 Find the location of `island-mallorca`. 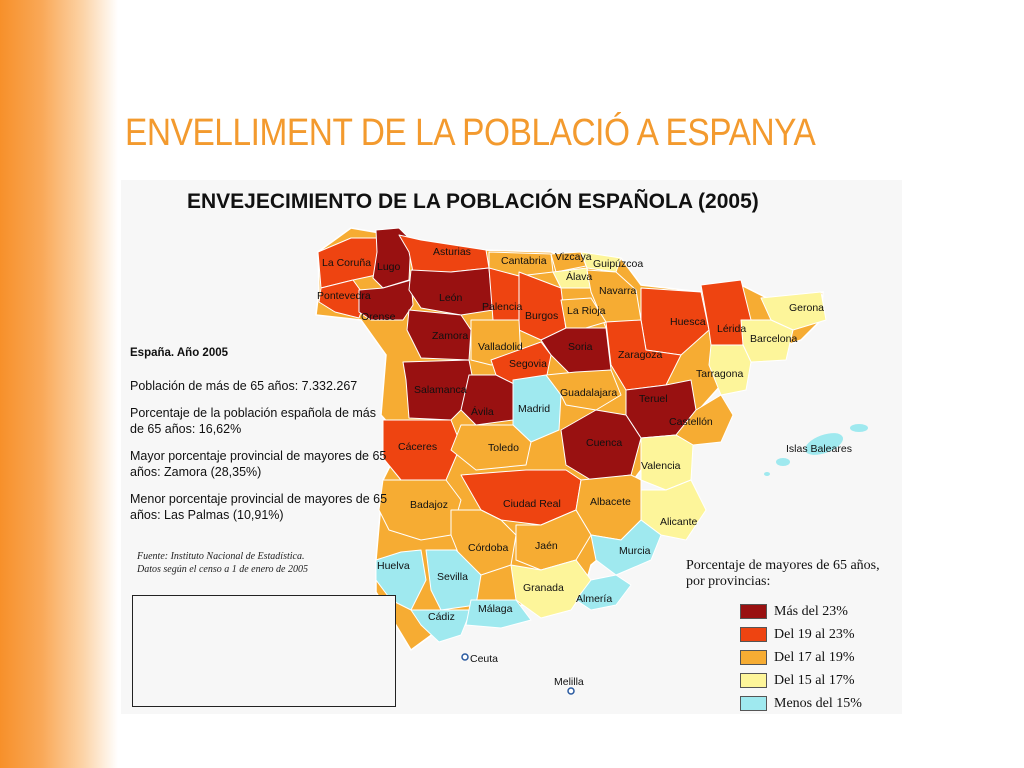

island-mallorca is located at coordinates (824, 444).